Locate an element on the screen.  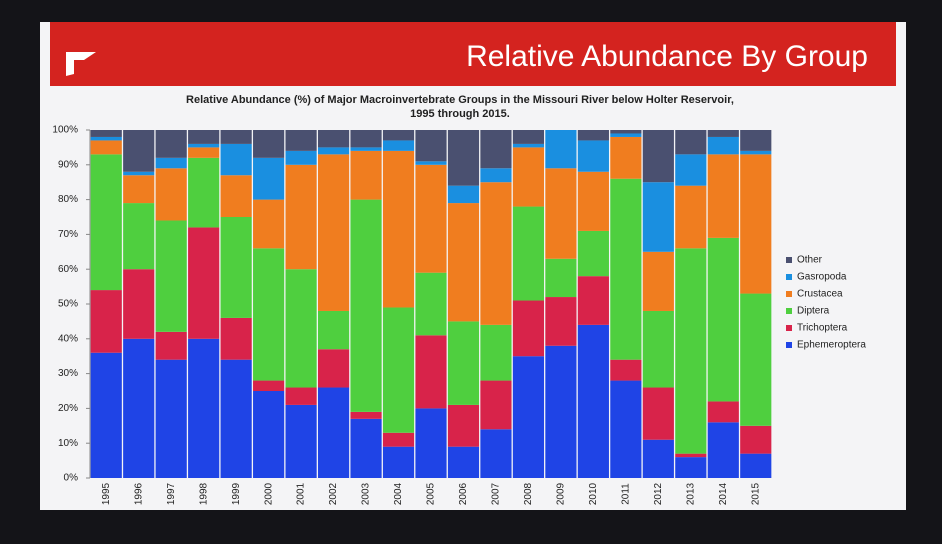
x-tick-label: 2006 is located at coordinates (463, 493).